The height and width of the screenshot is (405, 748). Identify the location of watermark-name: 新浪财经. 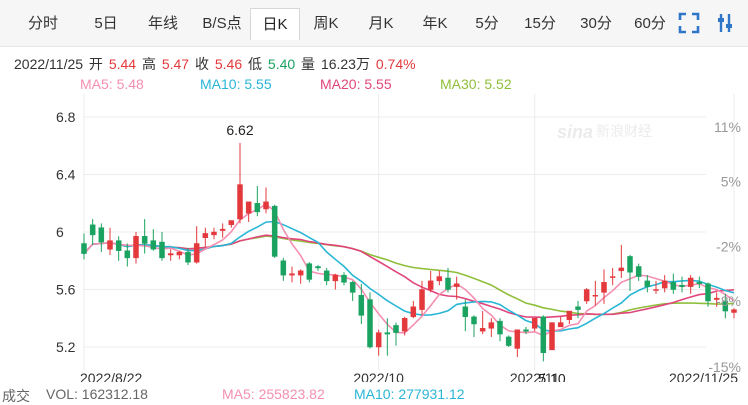
(624, 132).